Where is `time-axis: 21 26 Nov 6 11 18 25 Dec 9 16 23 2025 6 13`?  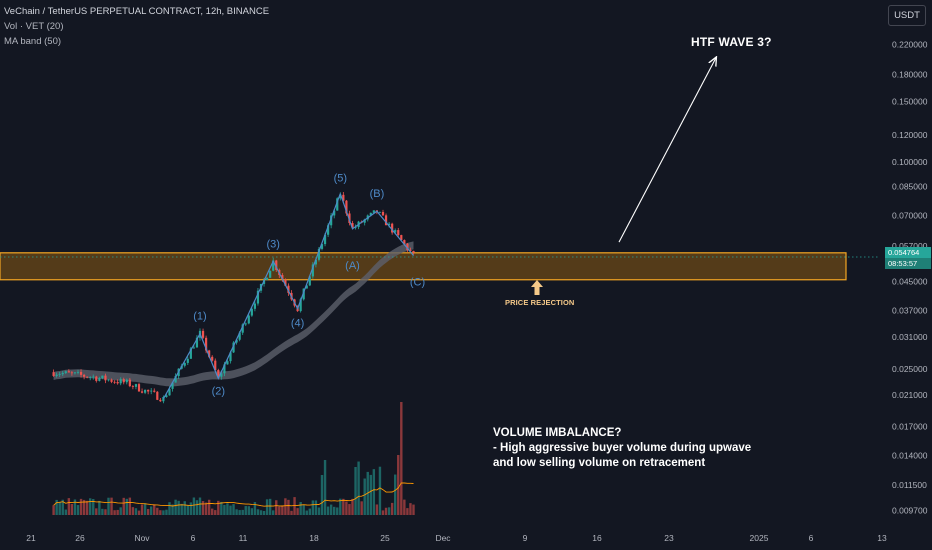 time-axis: 21 26 Nov 6 11 18 25 Dec 9 16 23 2025 6 13 is located at coordinates (456, 538).